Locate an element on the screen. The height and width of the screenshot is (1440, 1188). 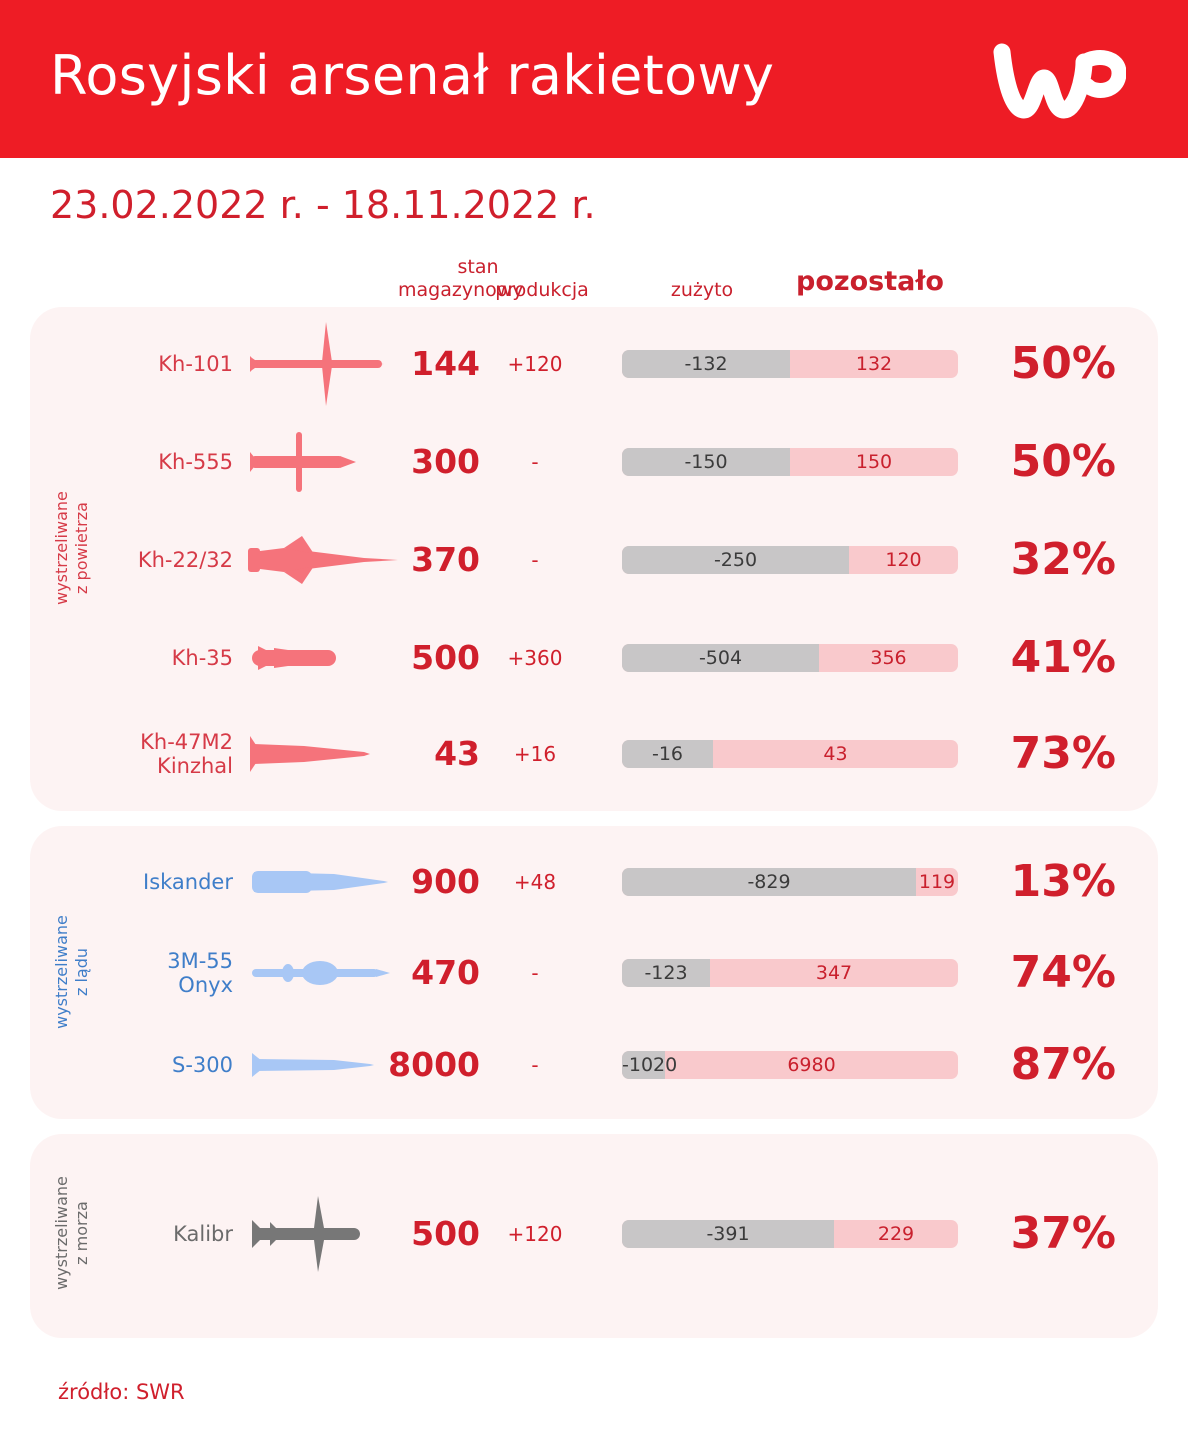
table-row: S-300 8000 - -1020 6980 87% is located at coordinates (594, 1065).